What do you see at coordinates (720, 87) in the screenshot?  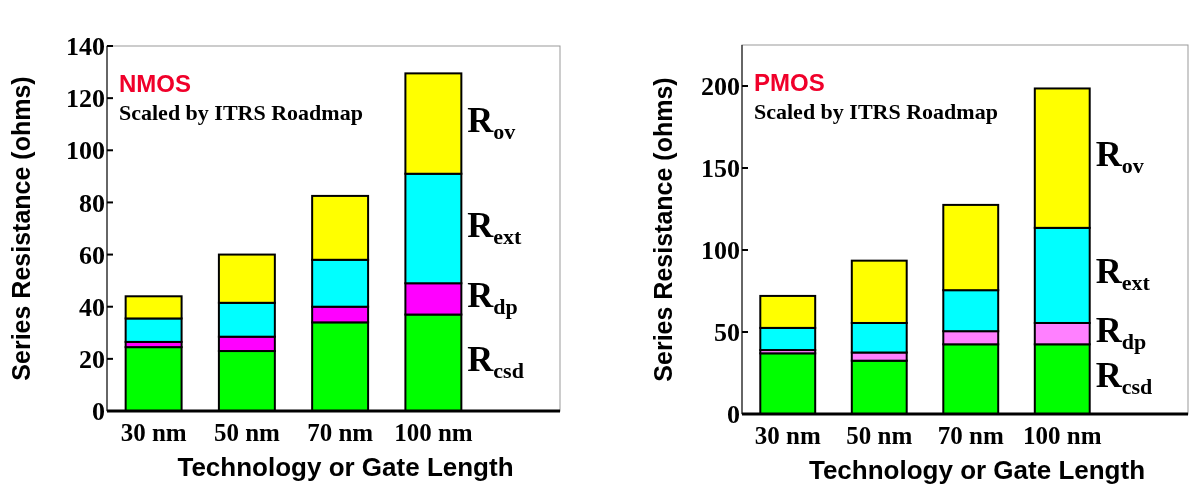 I see `y-tick-label: 200` at bounding box center [720, 87].